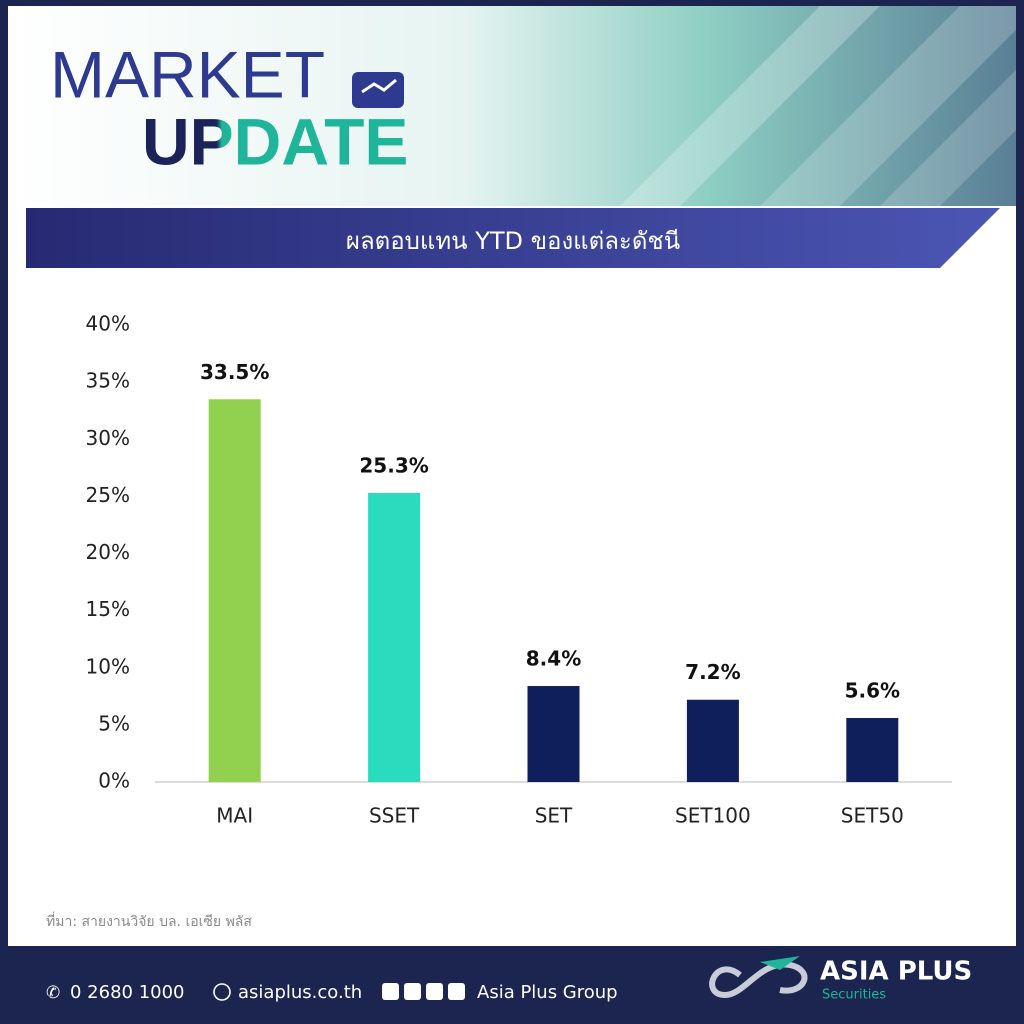 This screenshot has height=1024, width=1024. I want to click on source: ที่มา: สายงานวิจัย บล. เอเซีย พลัส, so click(149, 921).